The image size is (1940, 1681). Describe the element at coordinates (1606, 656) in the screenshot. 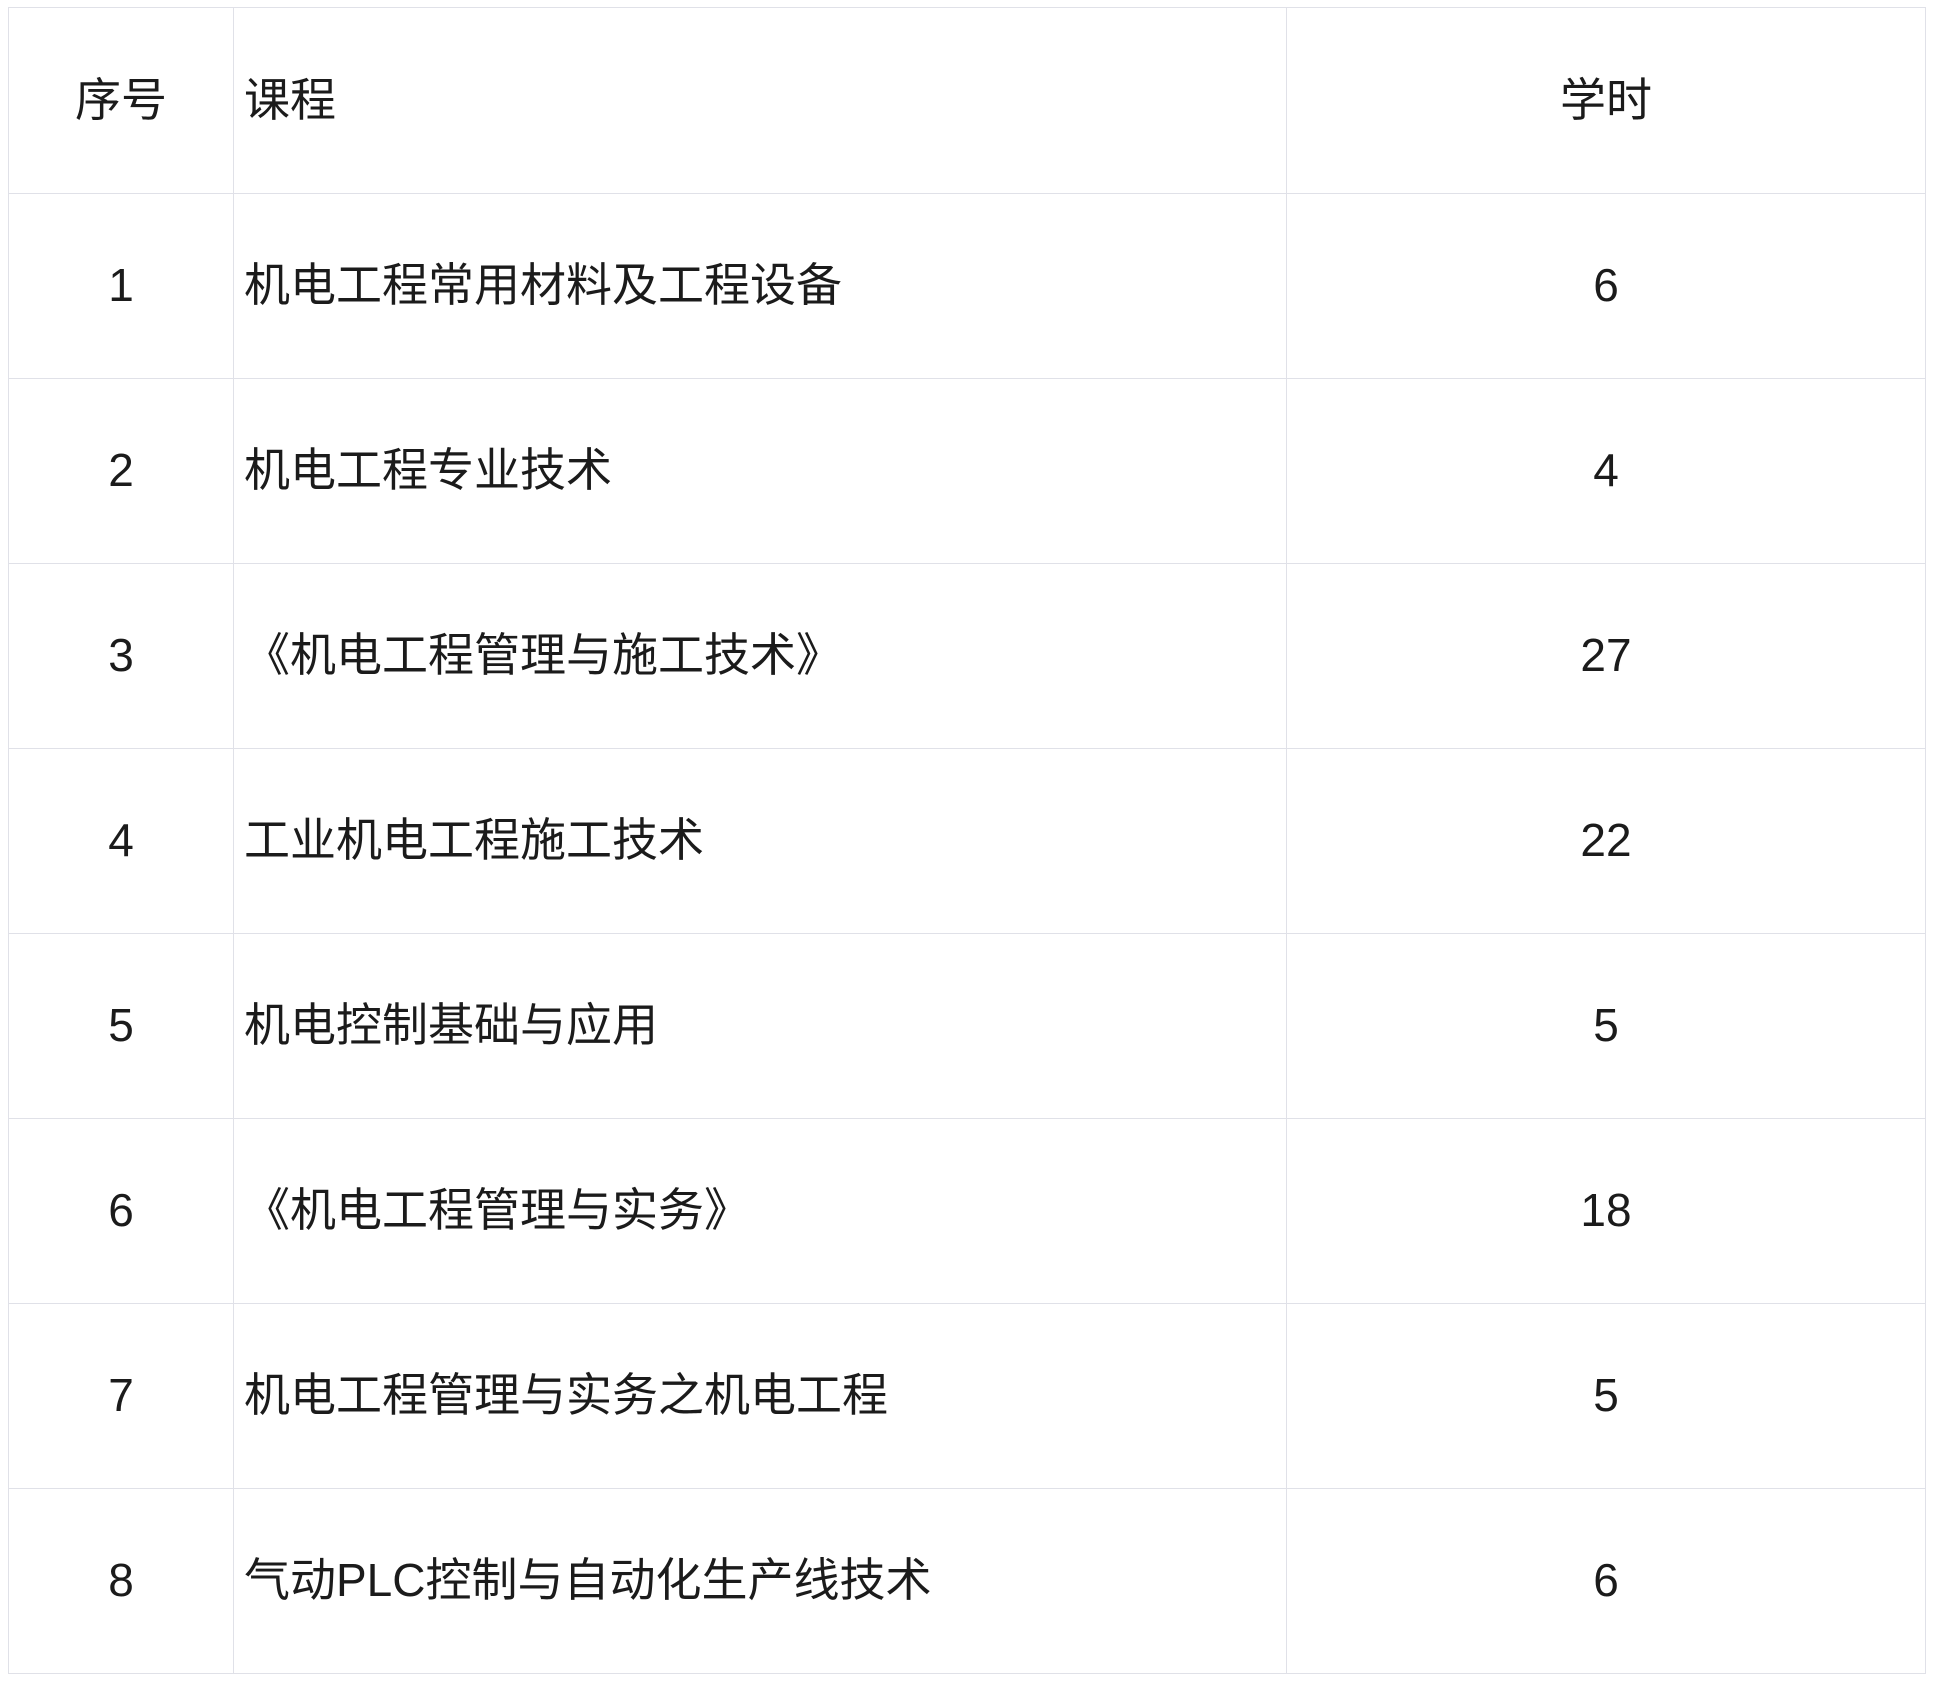

I see `cell-hours: 27` at that location.